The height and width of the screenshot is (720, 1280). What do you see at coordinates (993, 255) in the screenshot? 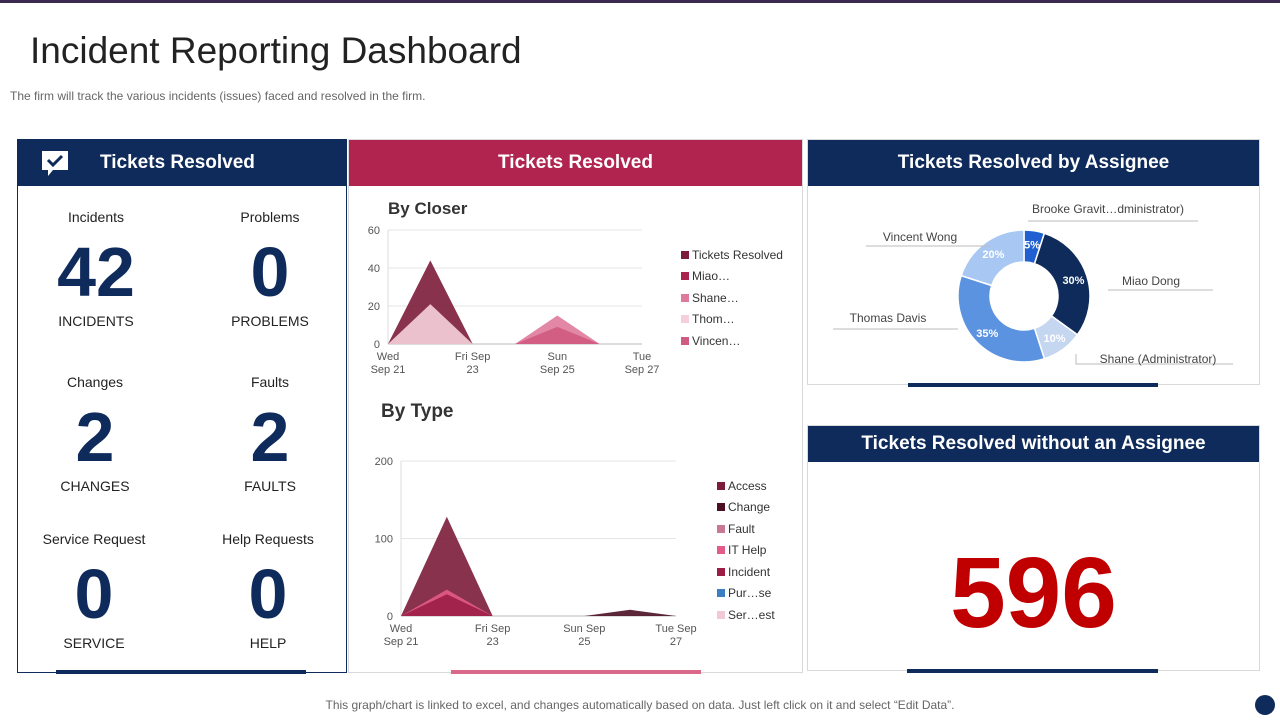
I see `slice-percent-label: 20%` at bounding box center [993, 255].